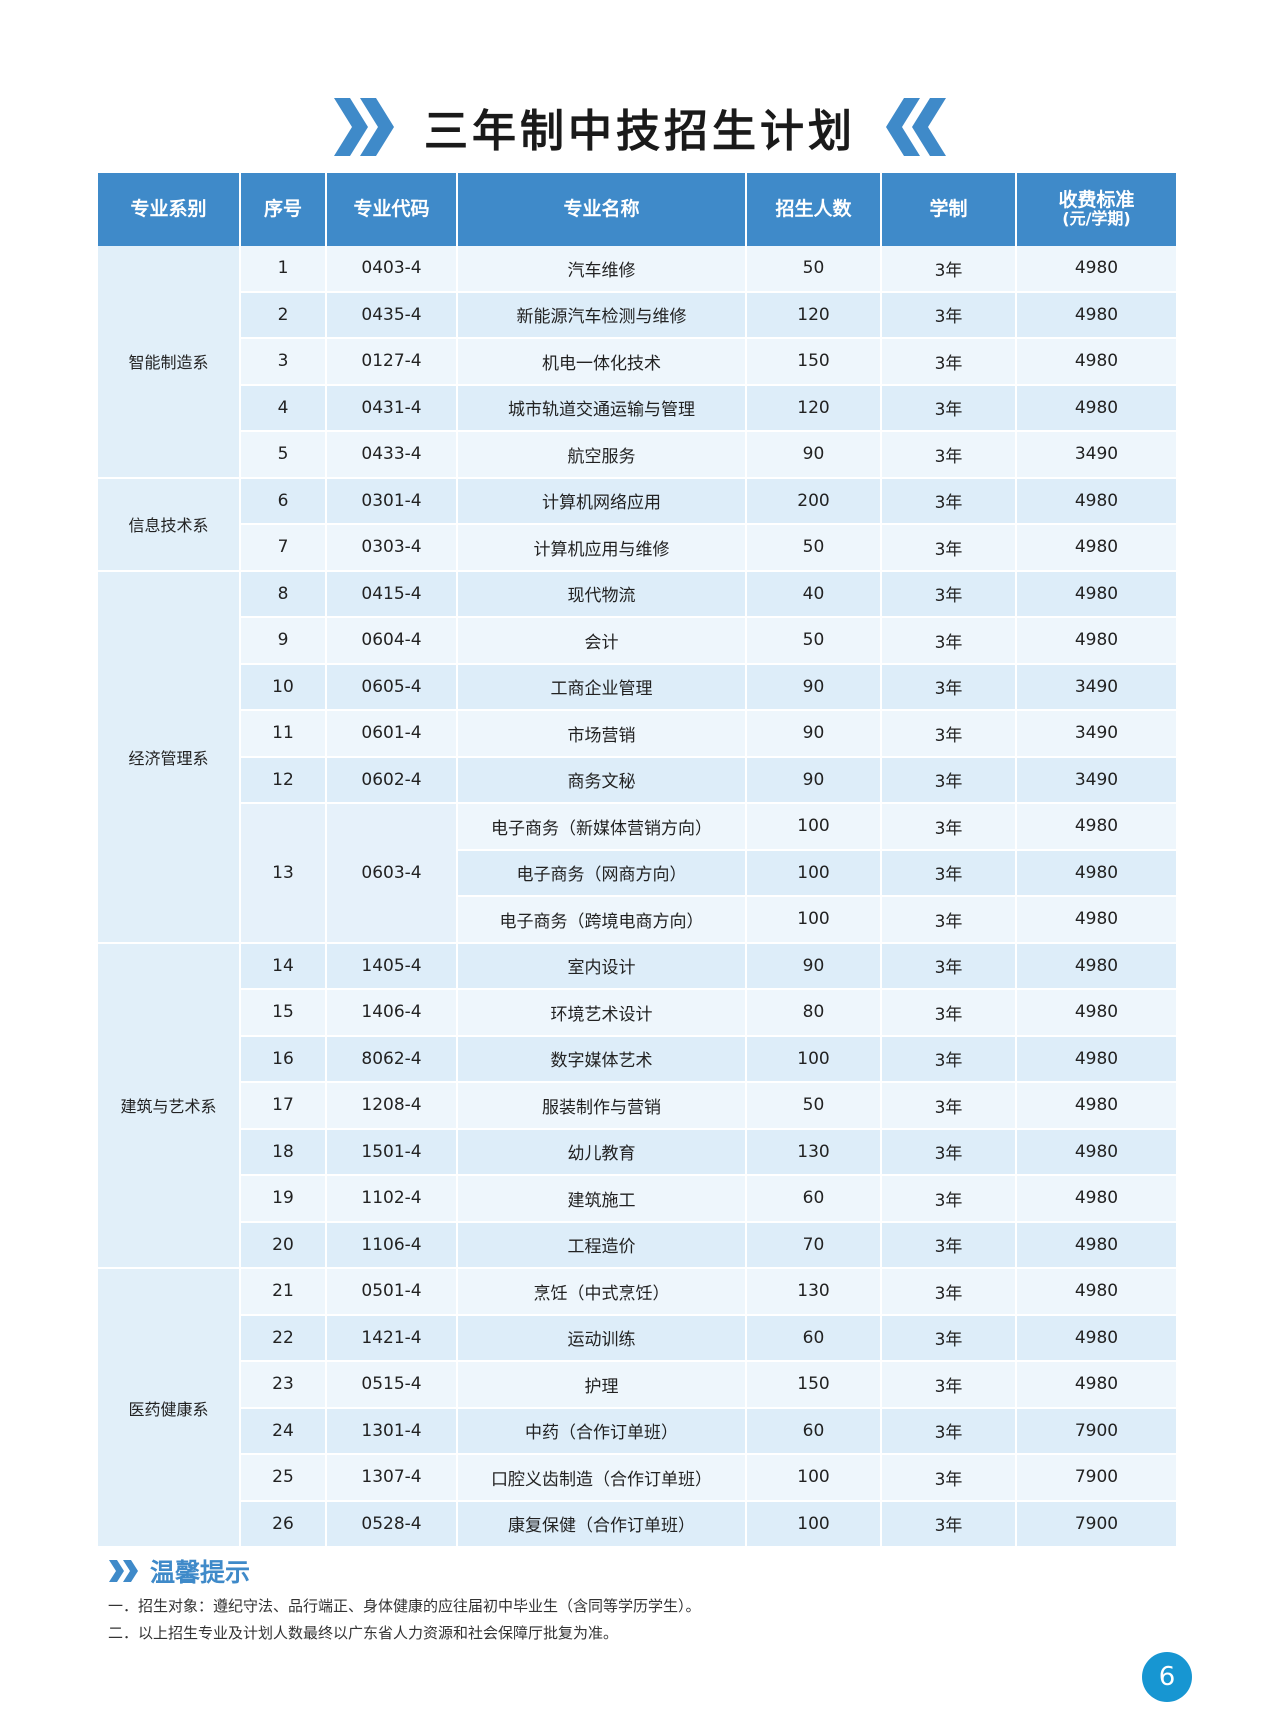 This screenshot has width=1280, height=1735. Describe the element at coordinates (169, 209) in the screenshot. I see `header-department: 专业系别` at that location.